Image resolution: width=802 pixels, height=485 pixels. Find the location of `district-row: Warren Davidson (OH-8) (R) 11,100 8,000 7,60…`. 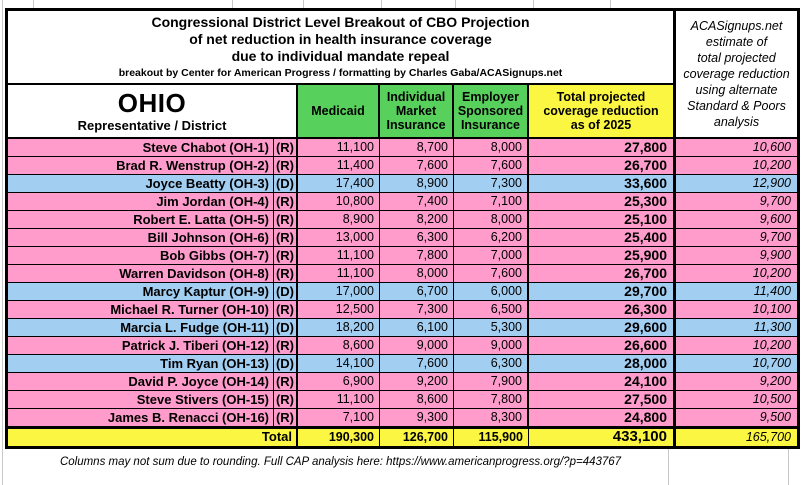

district-row: Warren Davidson (OH-8) (R) 11,100 8,000 7,60… is located at coordinates (340, 274).